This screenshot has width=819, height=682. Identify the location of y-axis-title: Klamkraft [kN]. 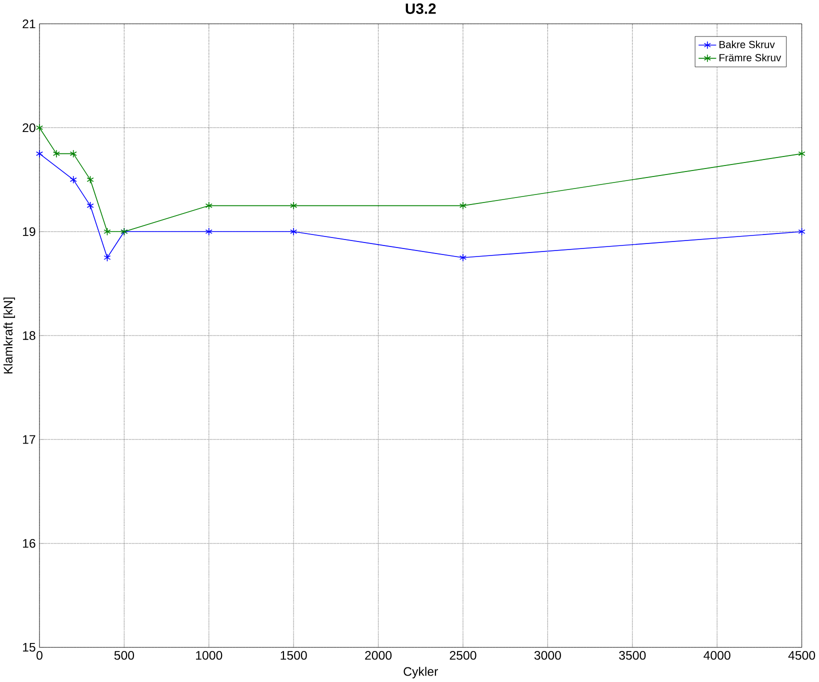
(9, 336).